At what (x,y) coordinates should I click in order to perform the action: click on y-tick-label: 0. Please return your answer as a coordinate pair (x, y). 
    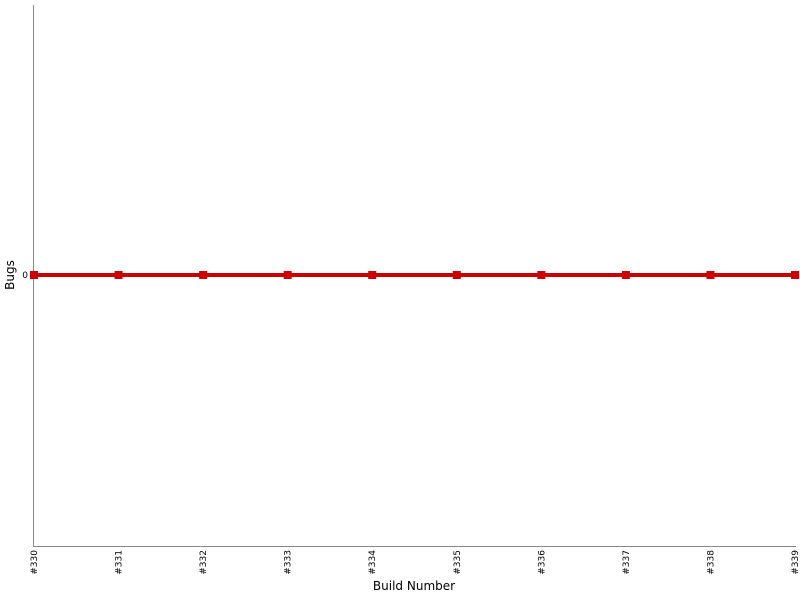
    Looking at the image, I should click on (25, 276).